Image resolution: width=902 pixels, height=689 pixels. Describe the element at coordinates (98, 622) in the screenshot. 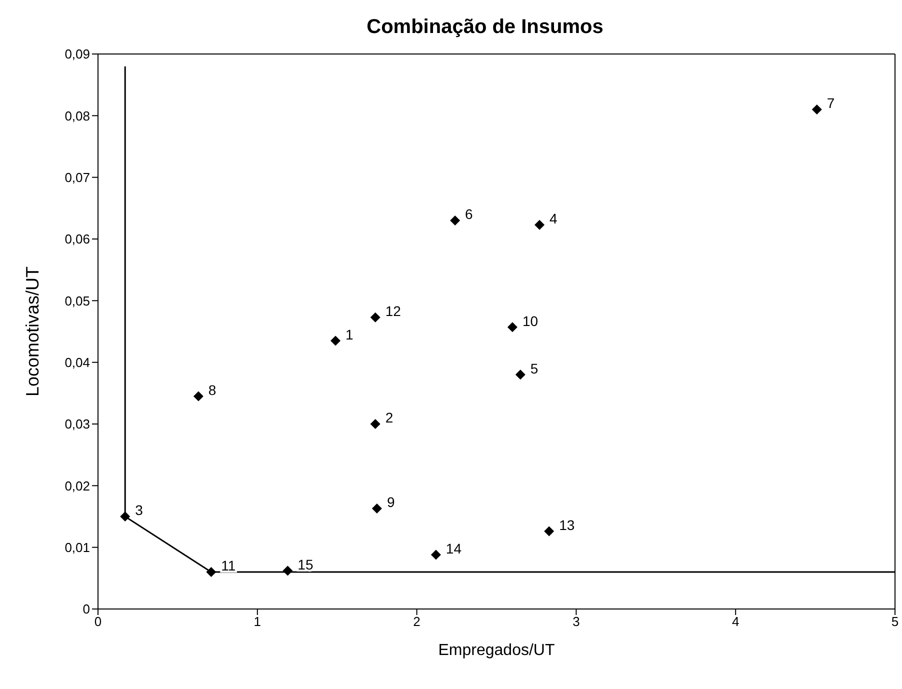

I see `x-tick-label: 0` at that location.